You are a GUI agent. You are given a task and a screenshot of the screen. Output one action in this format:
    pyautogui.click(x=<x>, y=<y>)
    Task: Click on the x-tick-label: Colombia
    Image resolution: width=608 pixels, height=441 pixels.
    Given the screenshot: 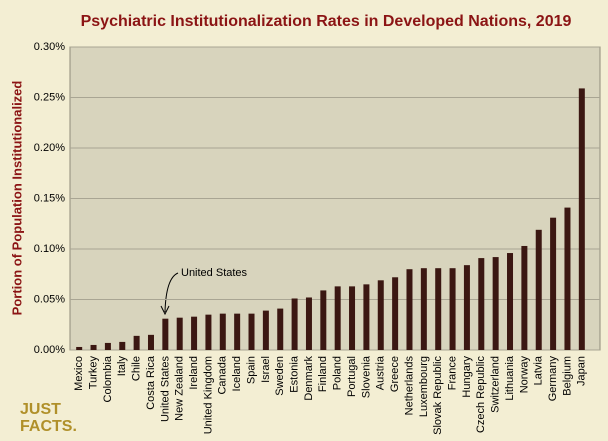 What is the action you would take?
    pyautogui.click(x=108, y=378)
    